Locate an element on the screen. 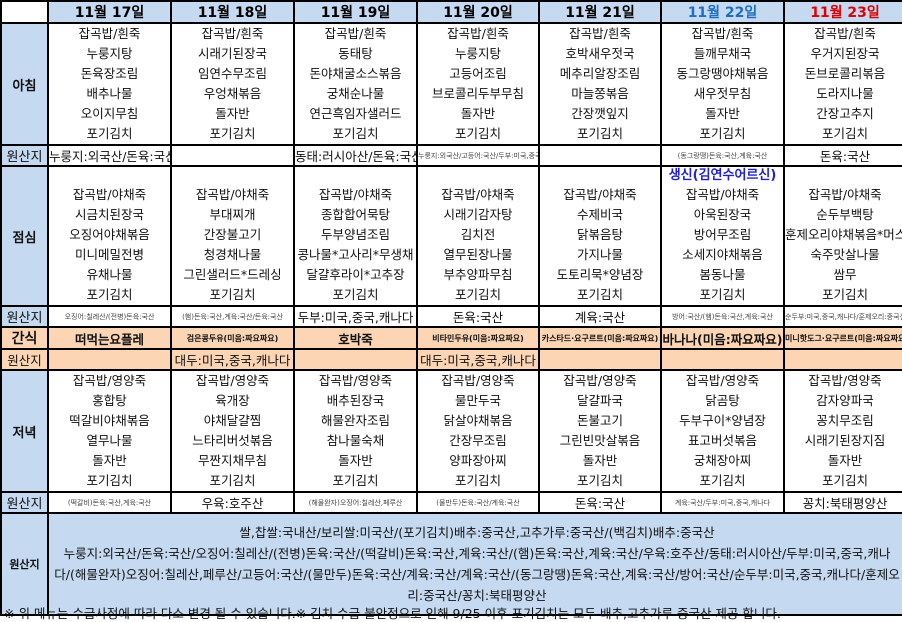  menu-item: 열무된장나물 is located at coordinates (478, 254).